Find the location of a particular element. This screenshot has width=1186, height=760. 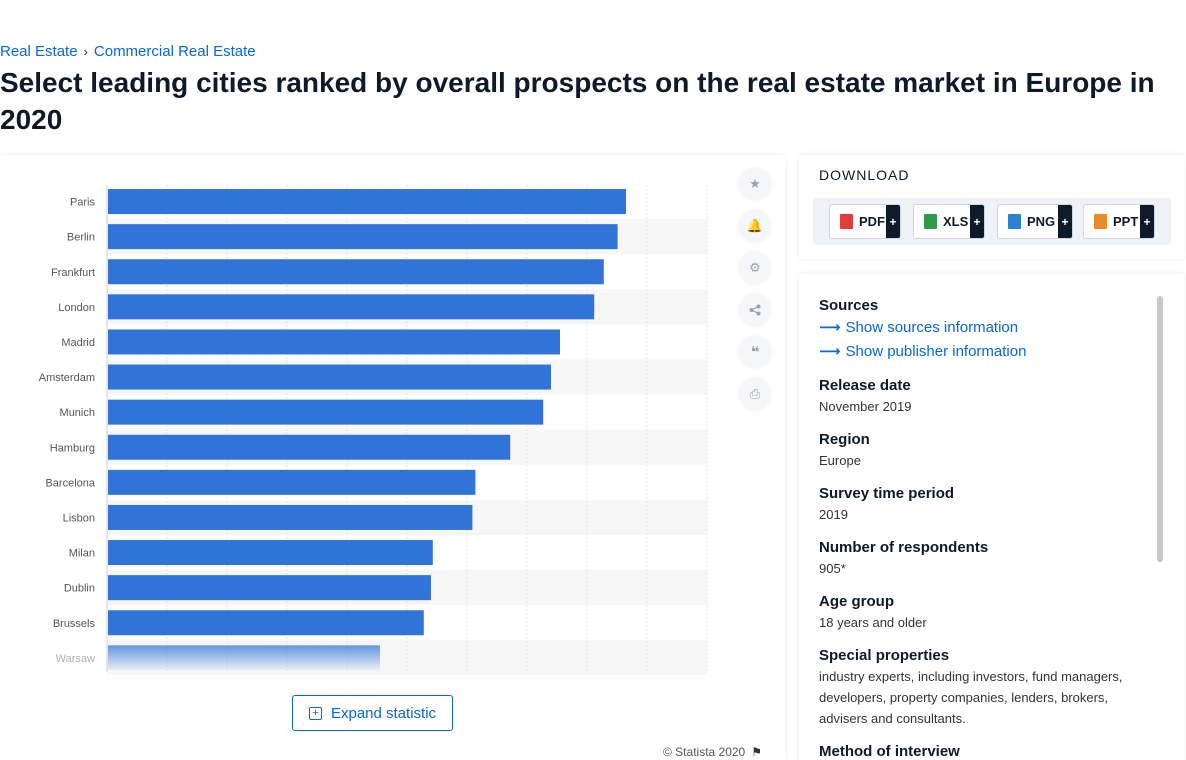

bar-amsterdam is located at coordinates (329, 377).